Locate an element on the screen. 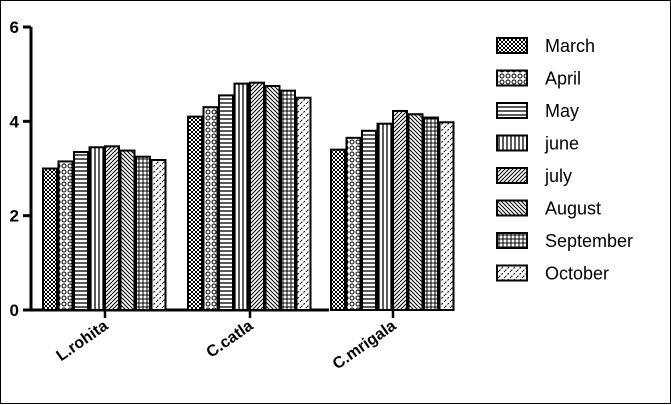 The width and height of the screenshot is (671, 405). bar-c-mrigala-october is located at coordinates (446, 216).